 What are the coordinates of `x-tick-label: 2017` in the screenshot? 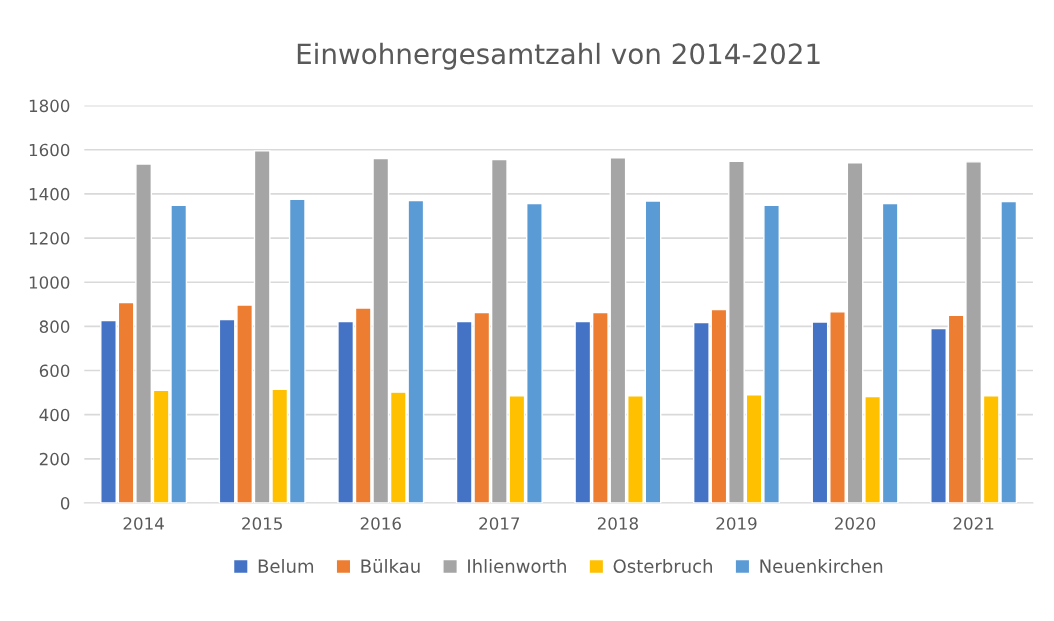 It's located at (499, 523).